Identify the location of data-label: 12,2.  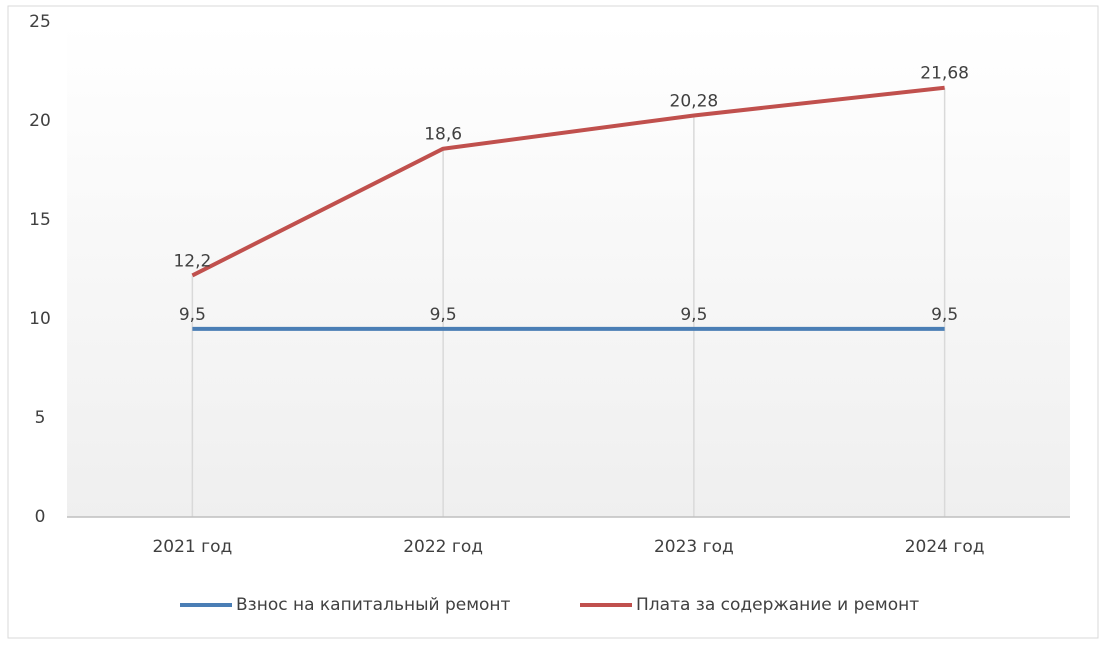
(192, 261).